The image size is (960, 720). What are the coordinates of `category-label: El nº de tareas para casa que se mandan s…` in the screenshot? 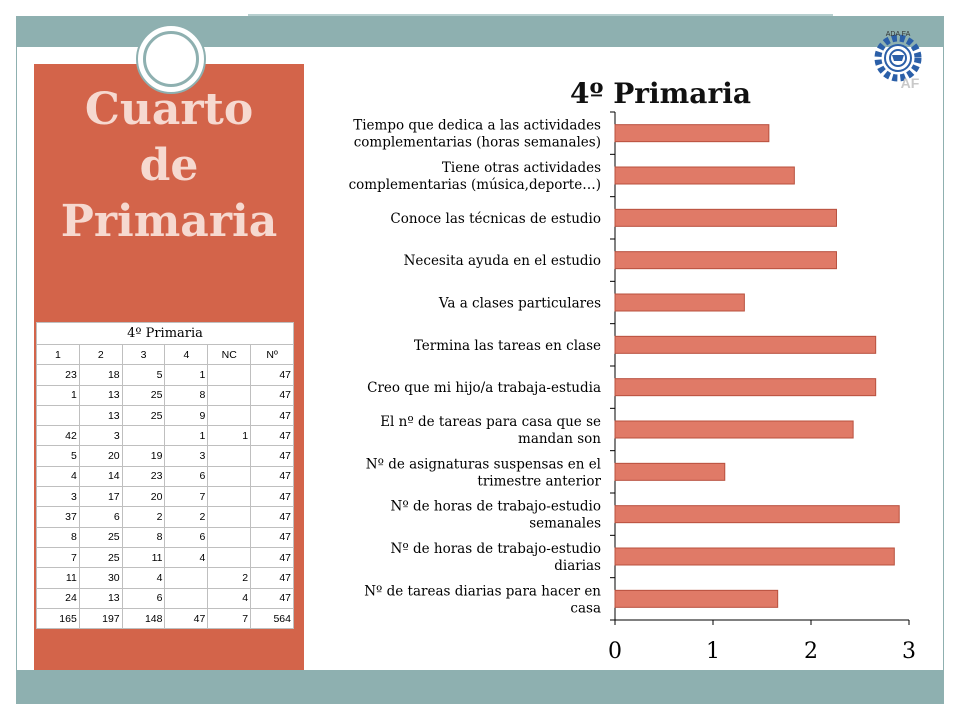 It's located at (490, 430).